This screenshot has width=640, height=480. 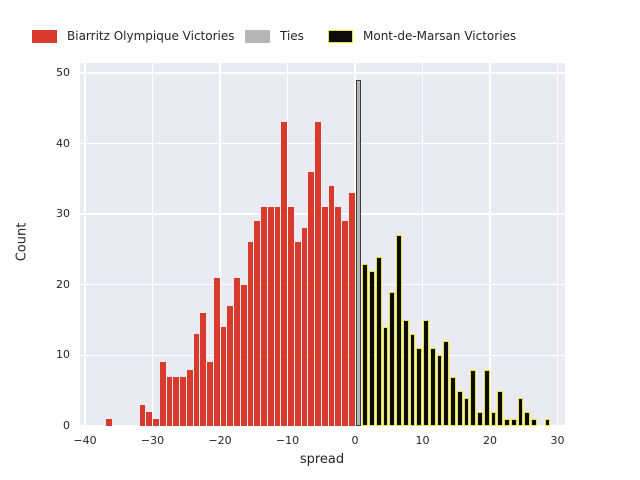 What do you see at coordinates (340, 36) in the screenshot?
I see `mont-de-marsan-color-swatch-icon` at bounding box center [340, 36].